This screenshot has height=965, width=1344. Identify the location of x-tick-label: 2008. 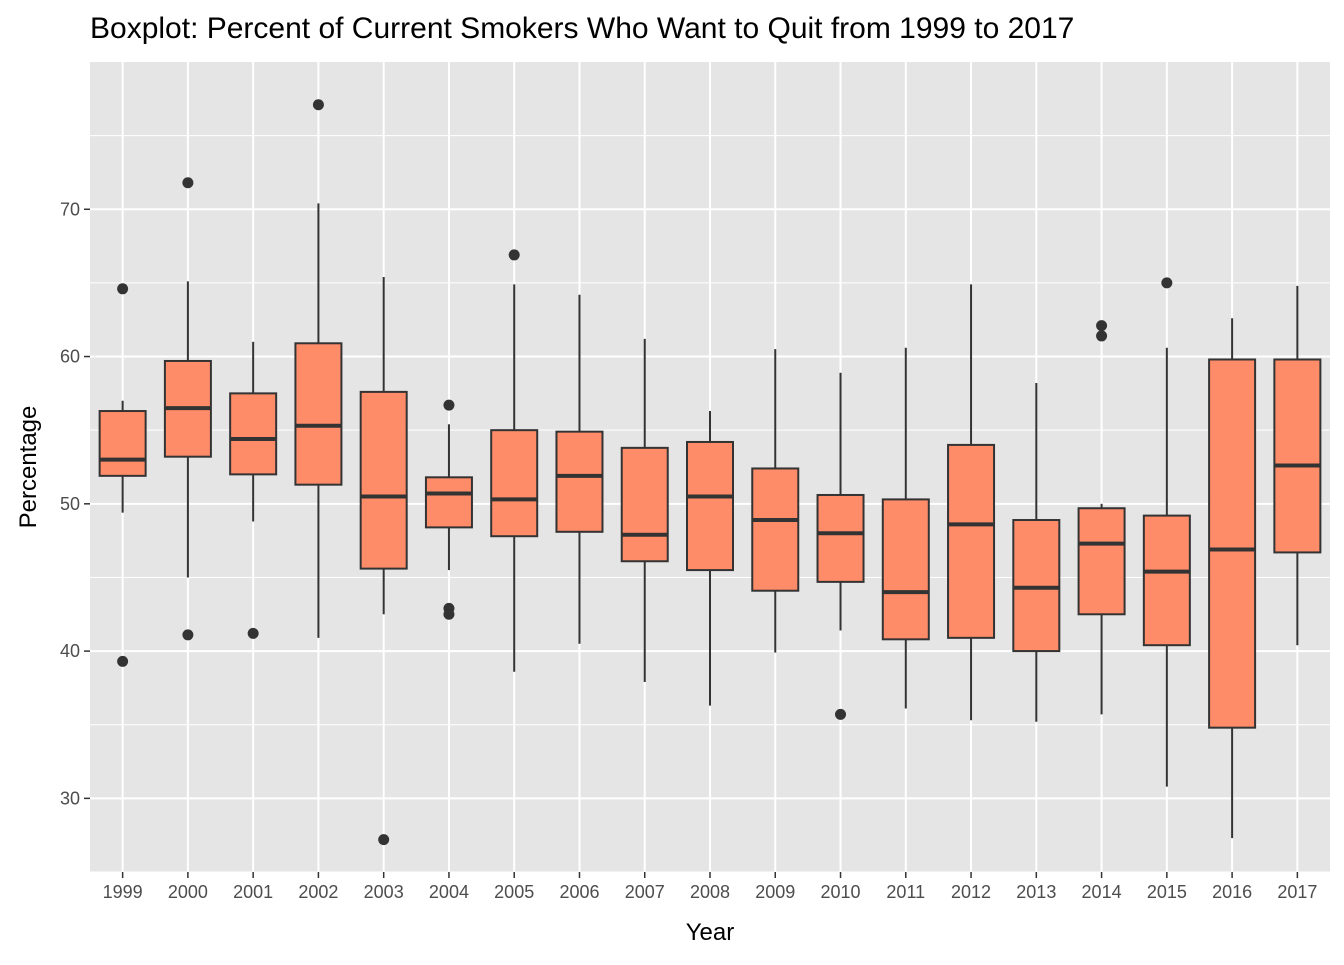
(710, 892).